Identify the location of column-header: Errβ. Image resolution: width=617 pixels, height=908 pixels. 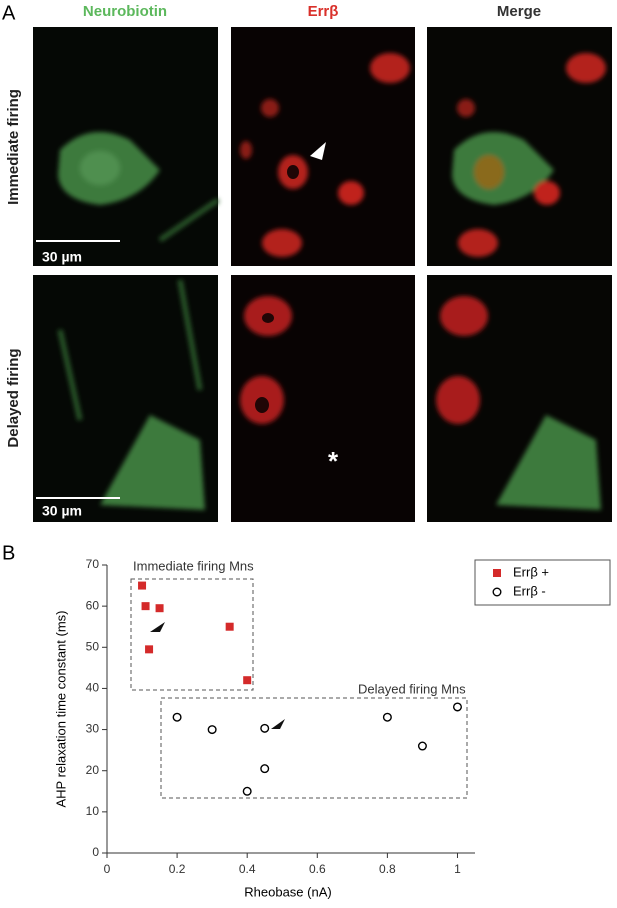
(323, 11).